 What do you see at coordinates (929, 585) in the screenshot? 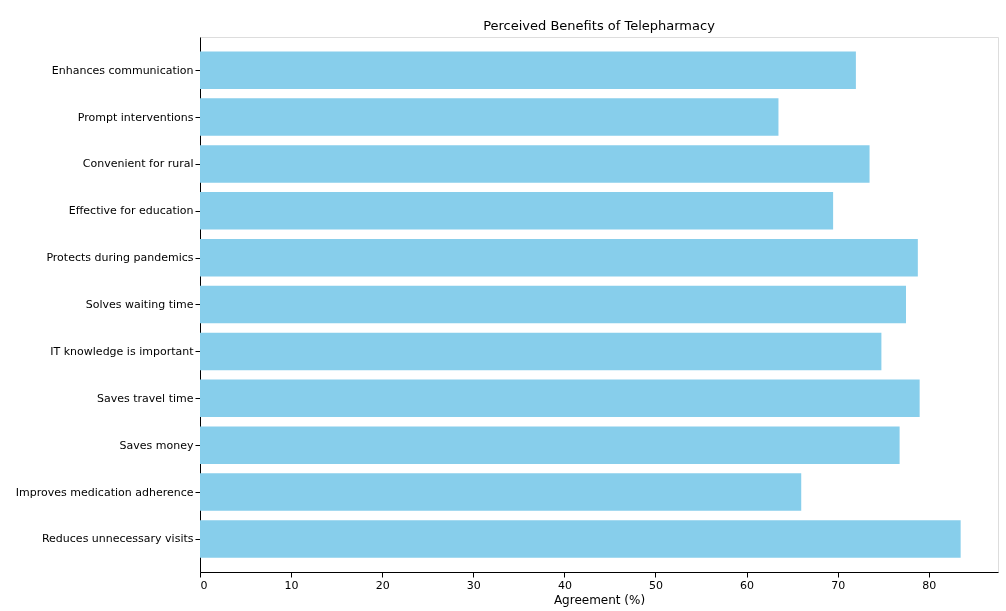
I see `x-tick-label: 80` at bounding box center [929, 585].